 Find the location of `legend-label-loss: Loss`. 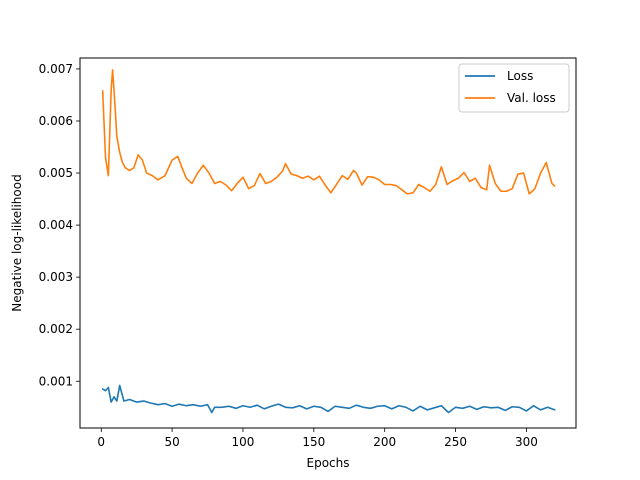

legend-label-loss: Loss is located at coordinates (520, 76).